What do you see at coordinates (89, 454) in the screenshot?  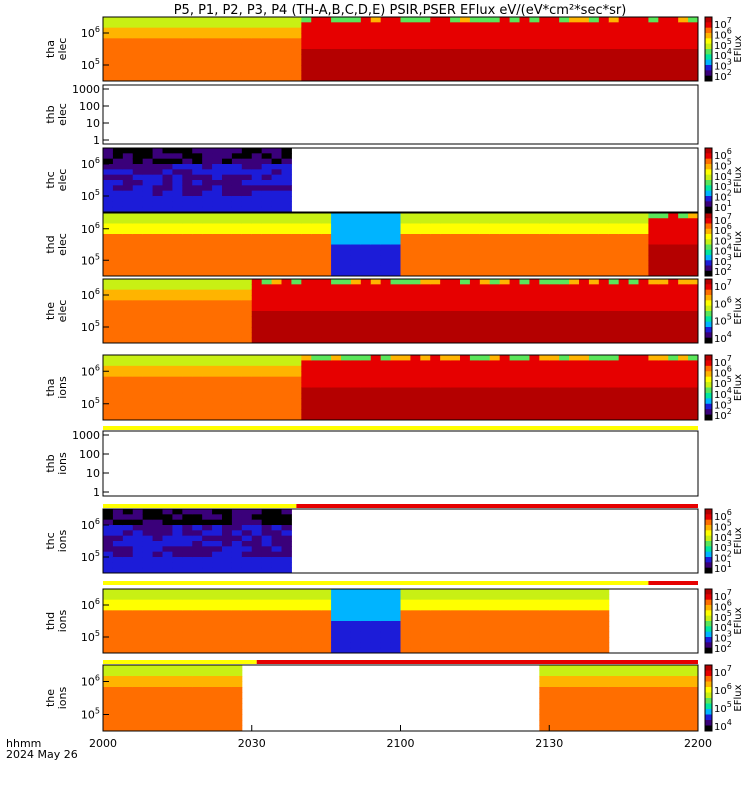 I see `y-tick-label: 100` at bounding box center [89, 454].